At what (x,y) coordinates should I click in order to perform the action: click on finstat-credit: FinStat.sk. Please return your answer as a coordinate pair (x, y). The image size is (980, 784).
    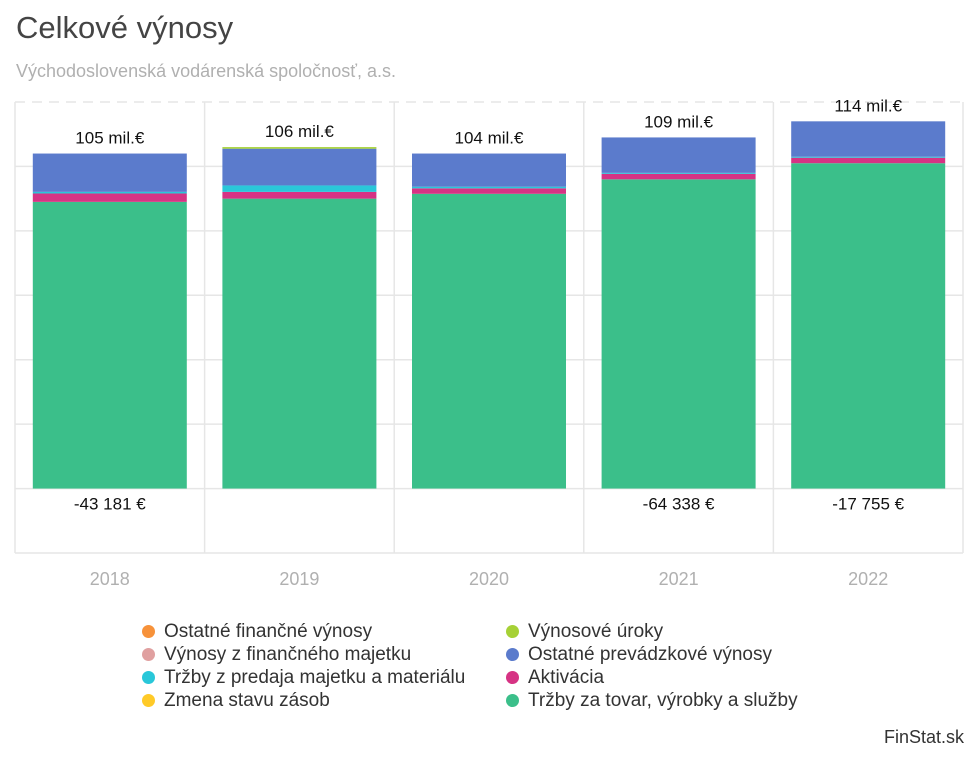
    Looking at the image, I should click on (923, 737).